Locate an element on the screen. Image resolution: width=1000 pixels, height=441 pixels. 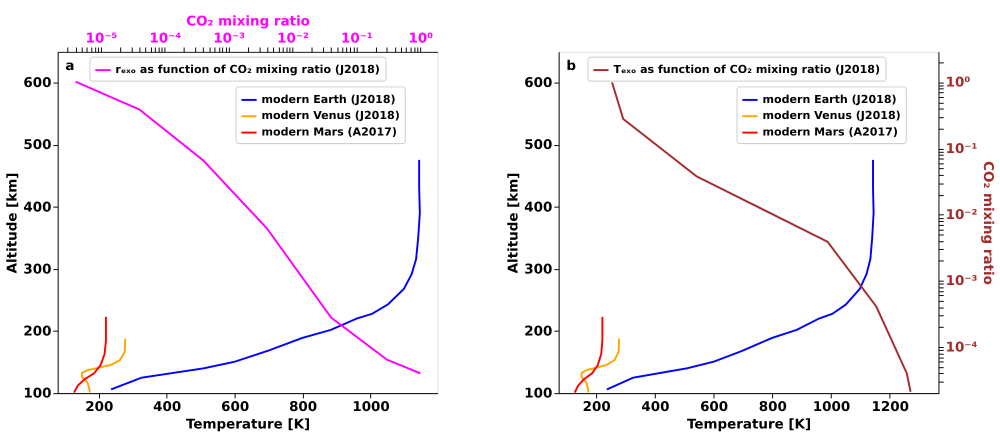
annotation: b is located at coordinates (571, 66).